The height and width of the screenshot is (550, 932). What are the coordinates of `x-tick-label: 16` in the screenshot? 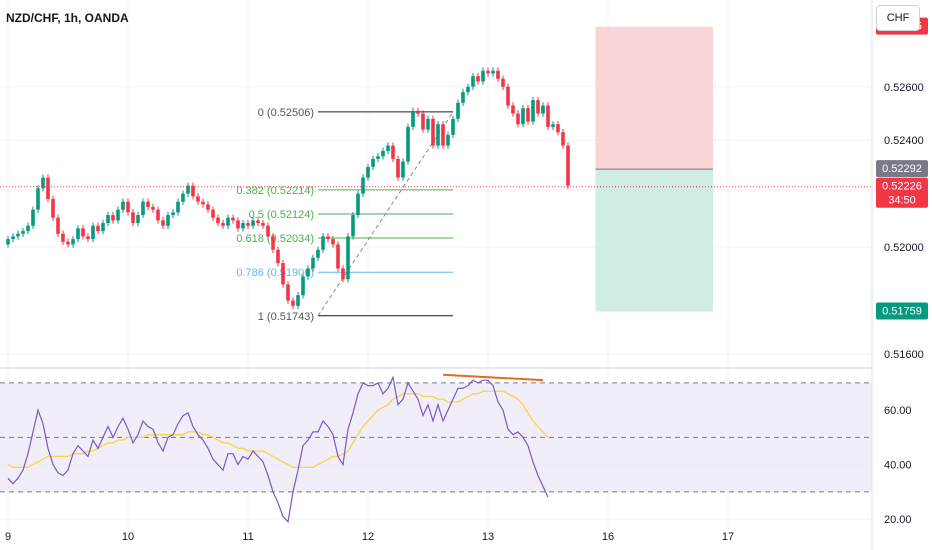 It's located at (608, 537).